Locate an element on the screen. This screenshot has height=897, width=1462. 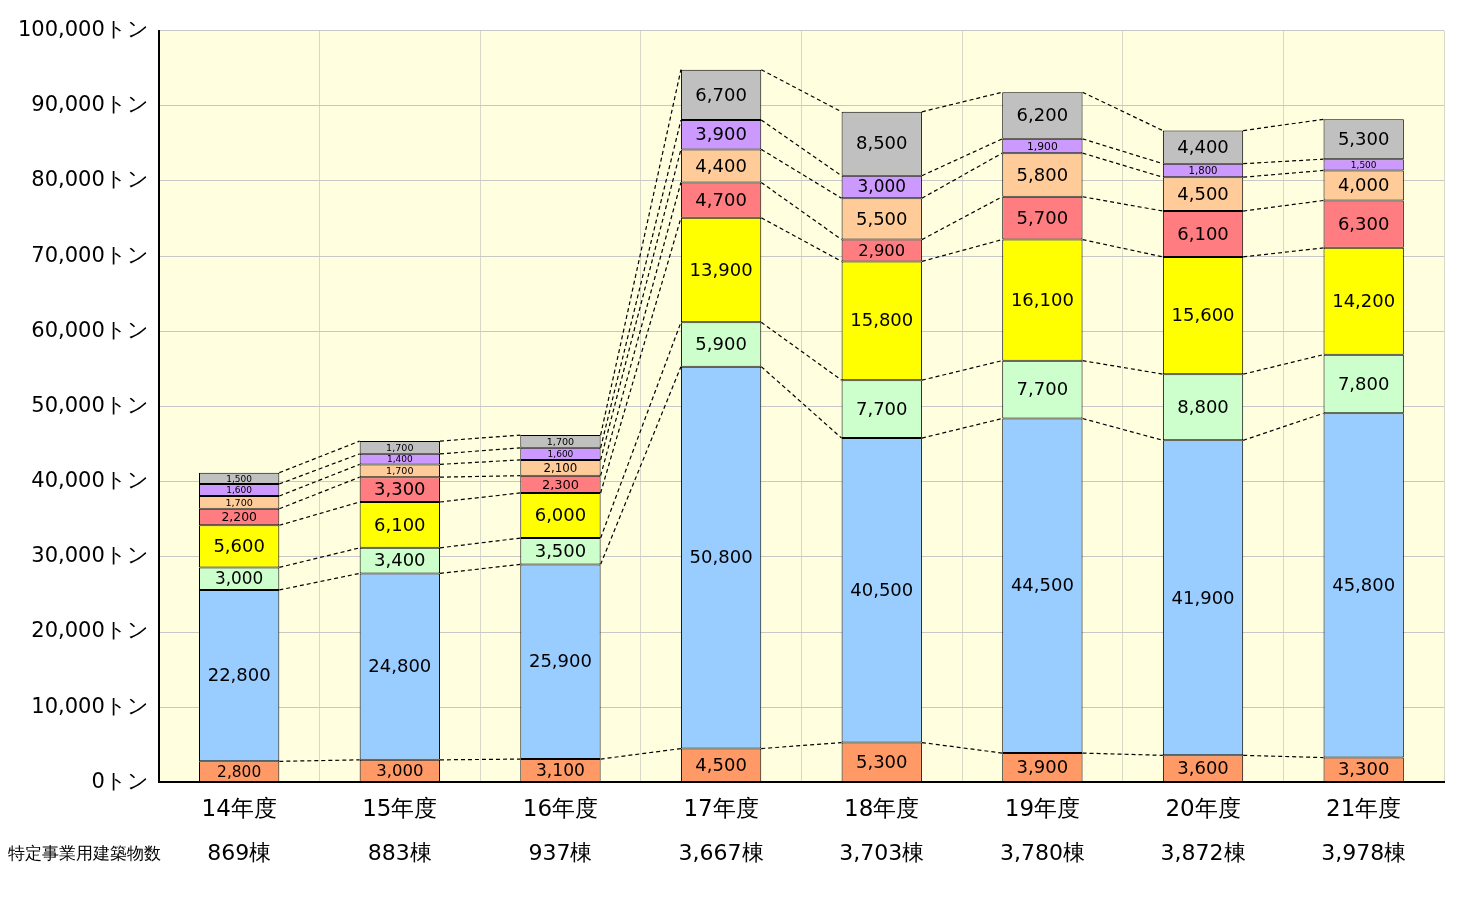
data-label: 5,900 is located at coordinates (721, 344).